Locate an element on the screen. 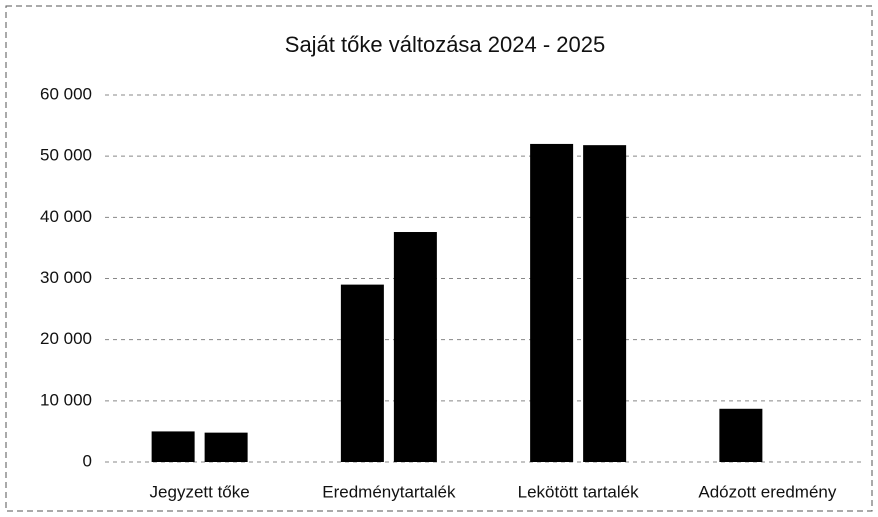  y-tick-label: 10 000 is located at coordinates (66, 399).